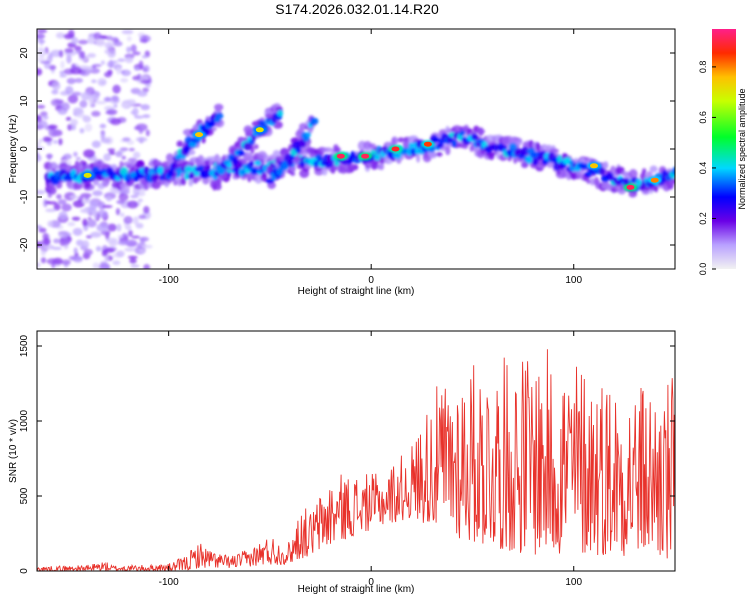  I want to click on snr-x-tick-label: 100, so click(573, 582).